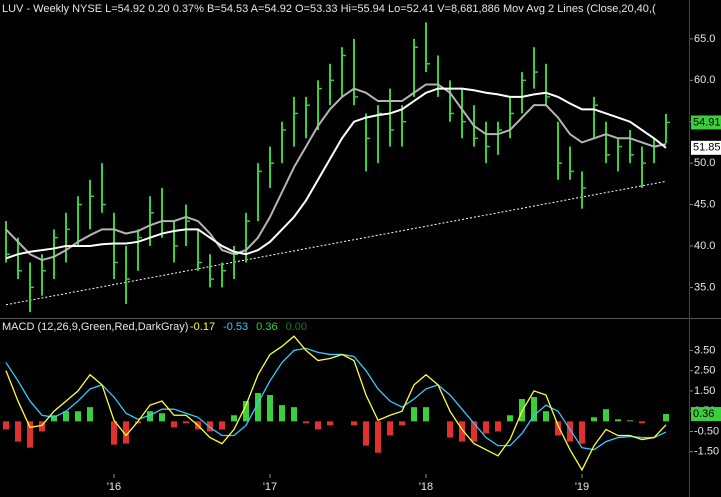  Describe the element at coordinates (704, 391) in the screenshot. I see `y-tick-label: 1.50` at that location.